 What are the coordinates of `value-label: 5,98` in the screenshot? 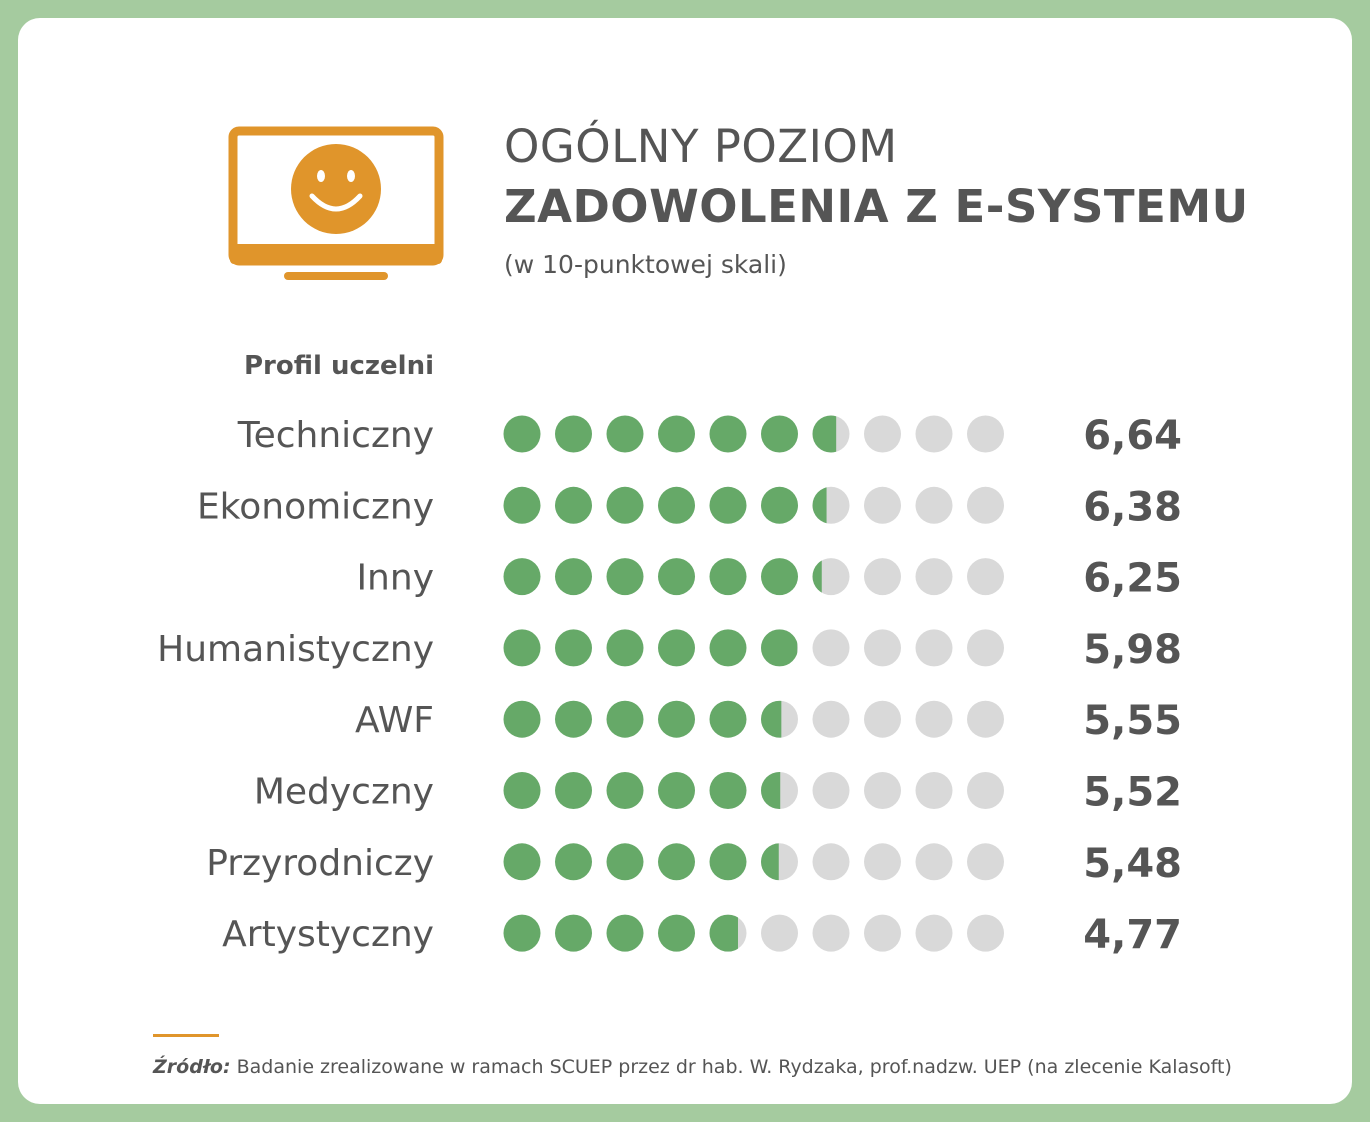 It's located at (1132, 650).